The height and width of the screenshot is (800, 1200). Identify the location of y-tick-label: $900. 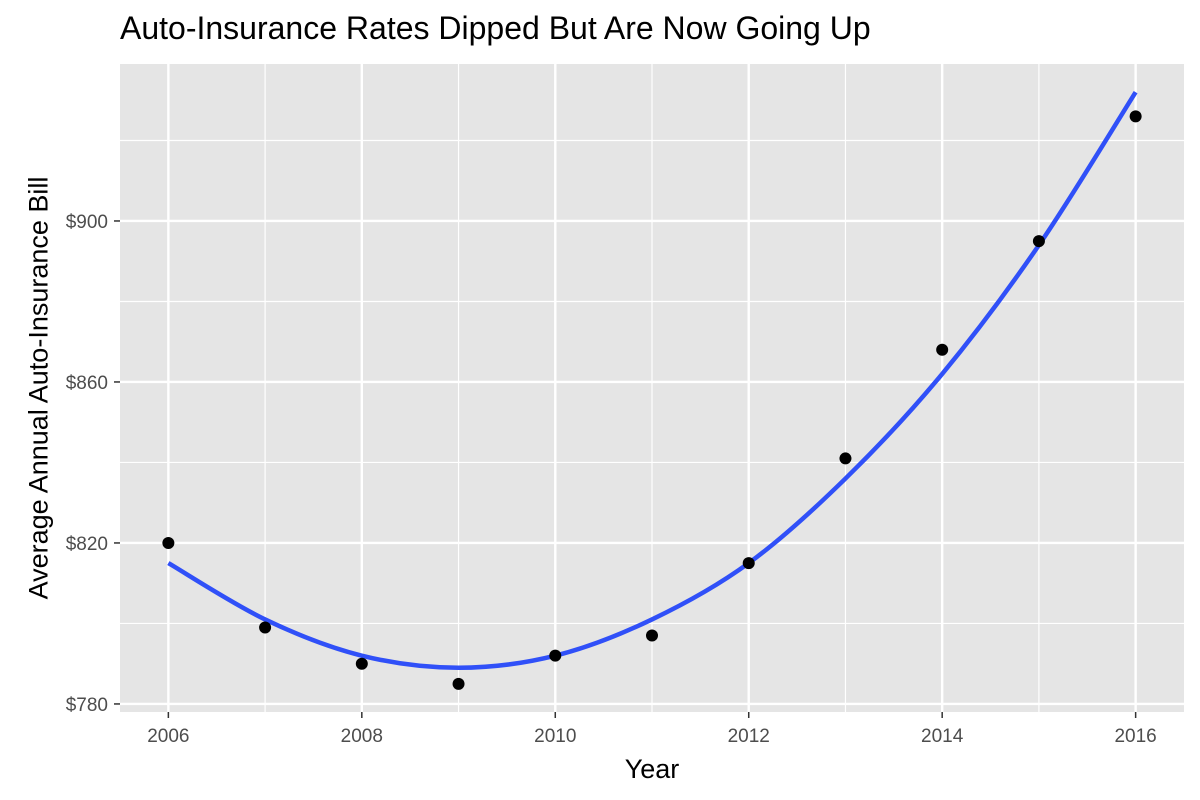
(87, 222).